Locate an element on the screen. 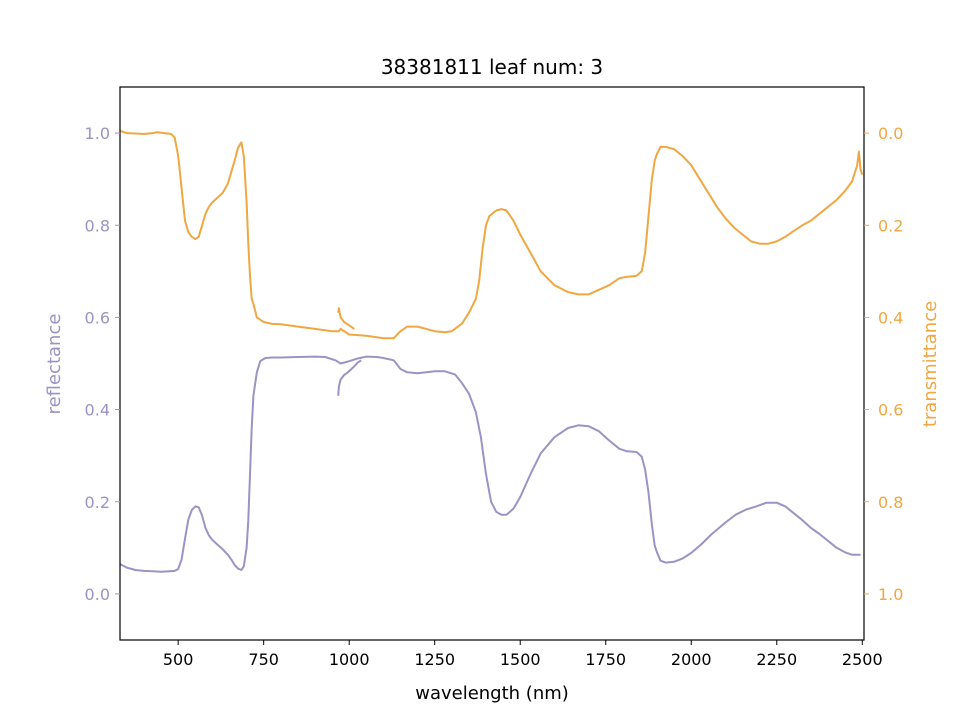 This screenshot has height=720, width=960. y-left-tick-label: 1.0 is located at coordinates (97, 133).